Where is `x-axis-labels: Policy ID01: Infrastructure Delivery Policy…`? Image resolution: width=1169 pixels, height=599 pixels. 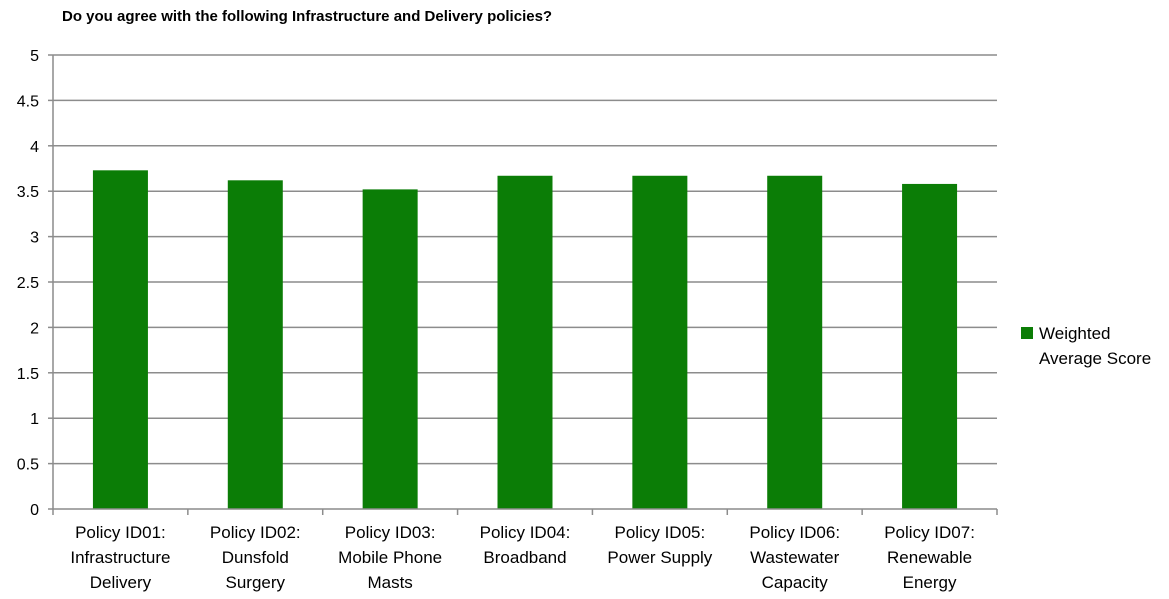 x-axis-labels: Policy ID01: Infrastructure Delivery Policy… is located at coordinates (522, 557).